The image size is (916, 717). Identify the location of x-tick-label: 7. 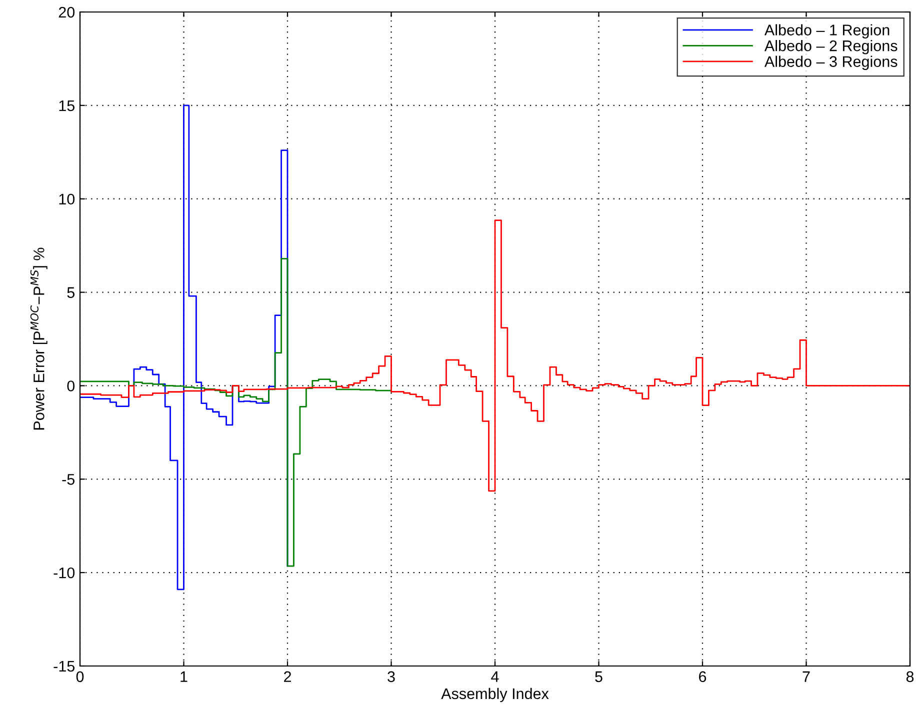
(806, 676).